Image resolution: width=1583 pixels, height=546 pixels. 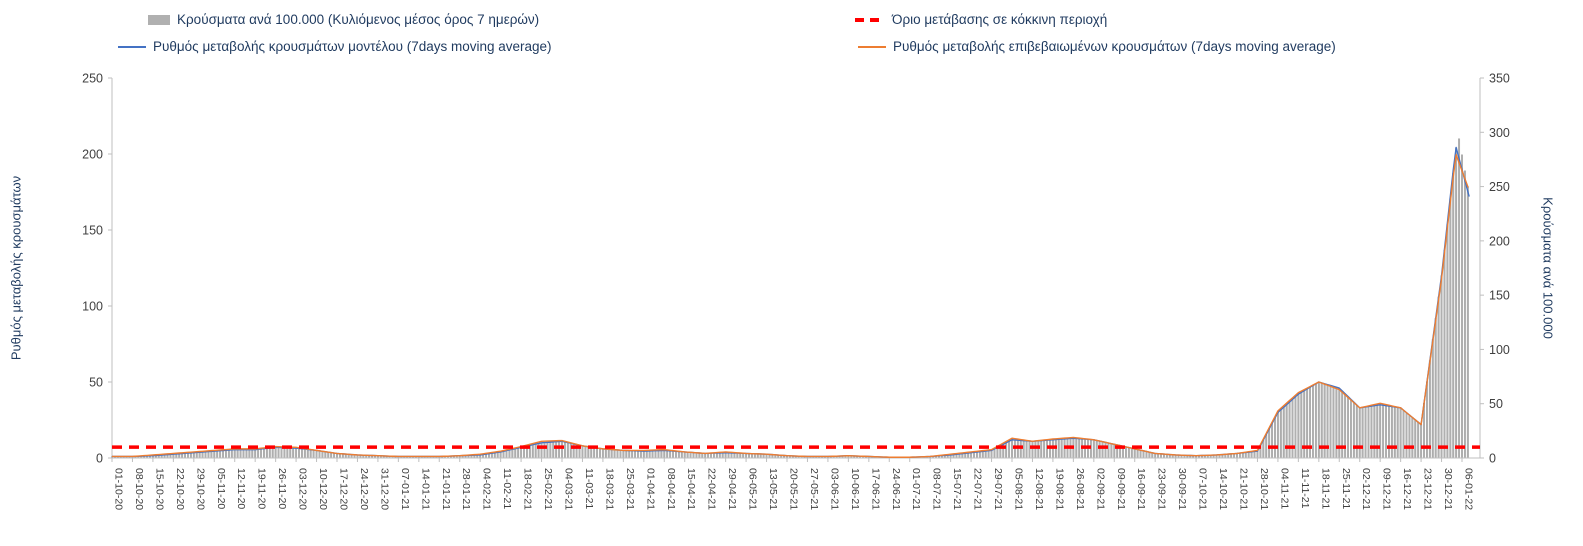 What do you see at coordinates (1499, 133) in the screenshot?
I see `right-tick-label: 300` at bounding box center [1499, 133].